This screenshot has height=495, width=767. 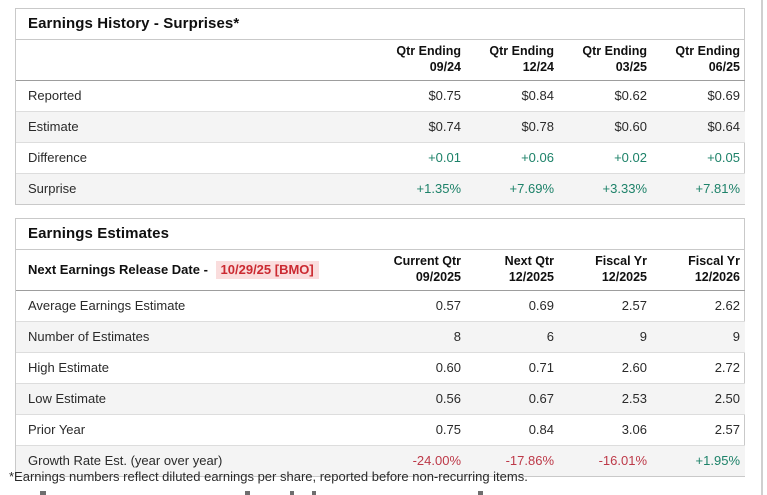 What do you see at coordinates (717, 276) in the screenshot?
I see `column-header-line2: 12/2026` at bounding box center [717, 276].